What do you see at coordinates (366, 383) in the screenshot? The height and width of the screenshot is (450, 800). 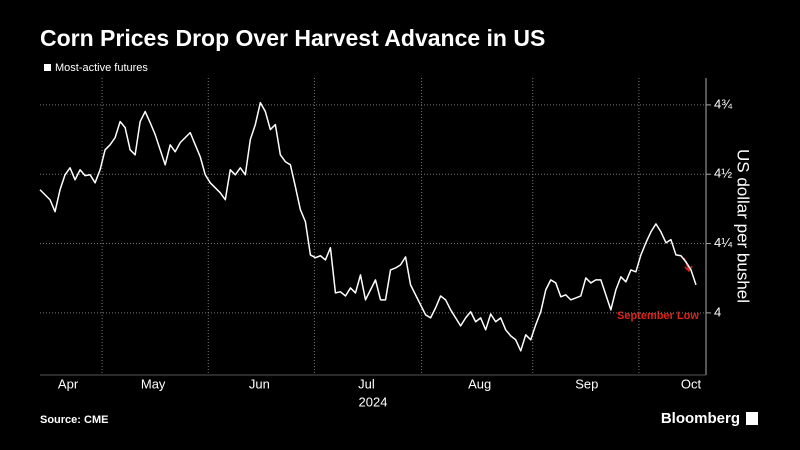 I see `x-tick-label: Jul` at bounding box center [366, 383].